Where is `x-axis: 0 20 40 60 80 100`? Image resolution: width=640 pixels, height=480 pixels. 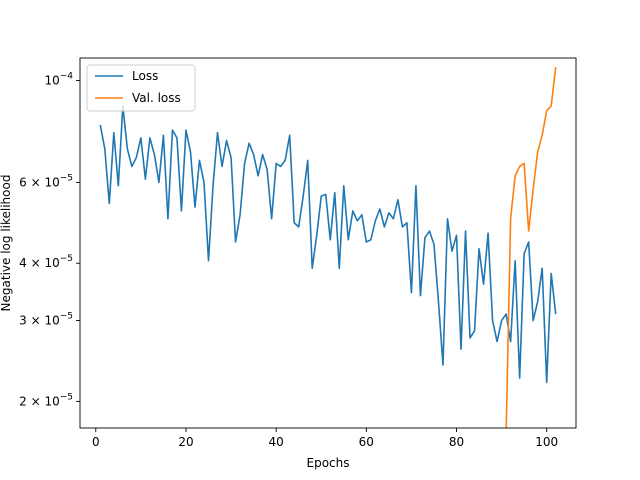 x-axis: 0 20 40 60 80 100 is located at coordinates (325, 438).